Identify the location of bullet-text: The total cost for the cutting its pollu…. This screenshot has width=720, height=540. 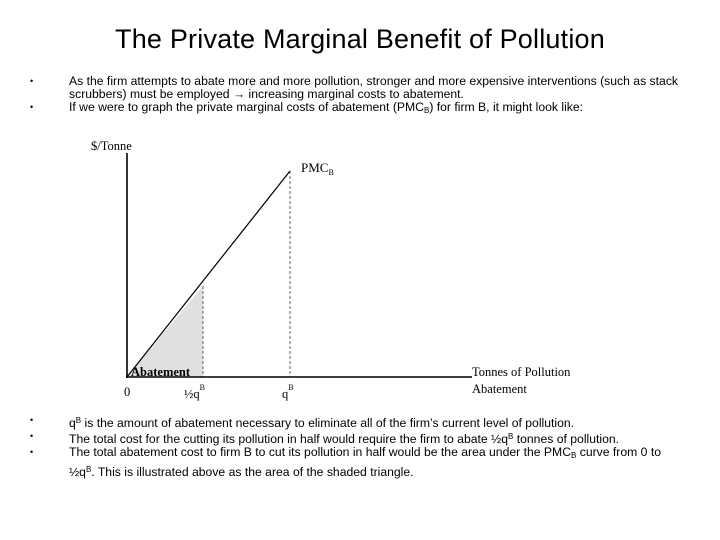
(288, 439).